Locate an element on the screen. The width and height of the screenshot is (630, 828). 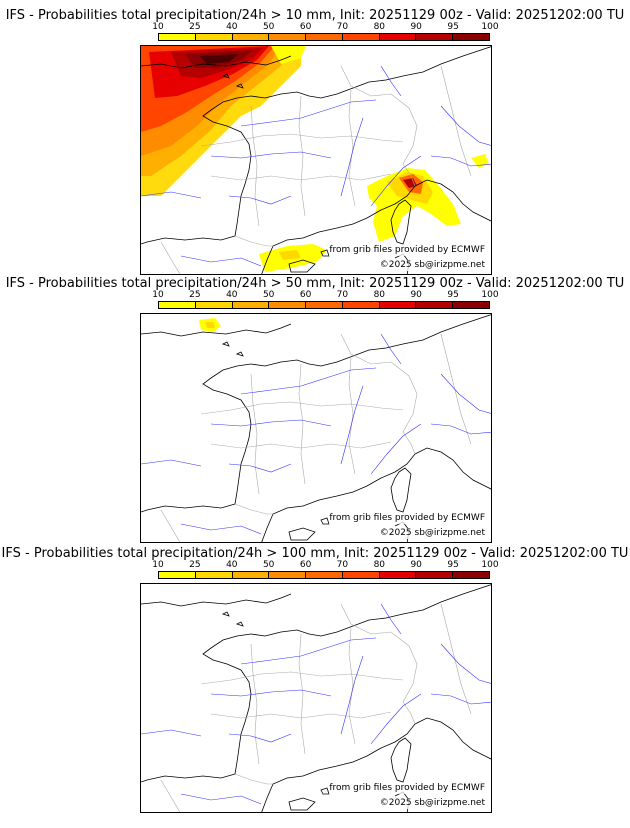
precip-shading-northwest is located at coordinates (223, 121).